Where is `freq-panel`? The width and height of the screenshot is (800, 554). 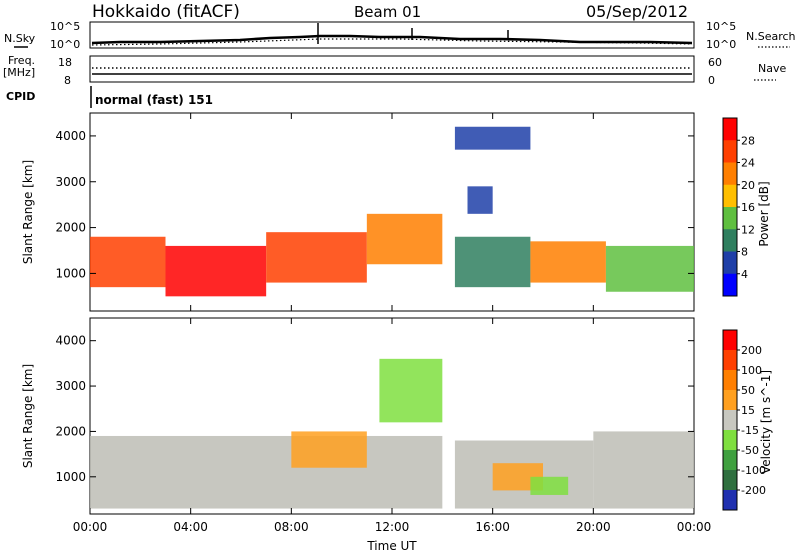
freq-panel is located at coordinates (392, 69).